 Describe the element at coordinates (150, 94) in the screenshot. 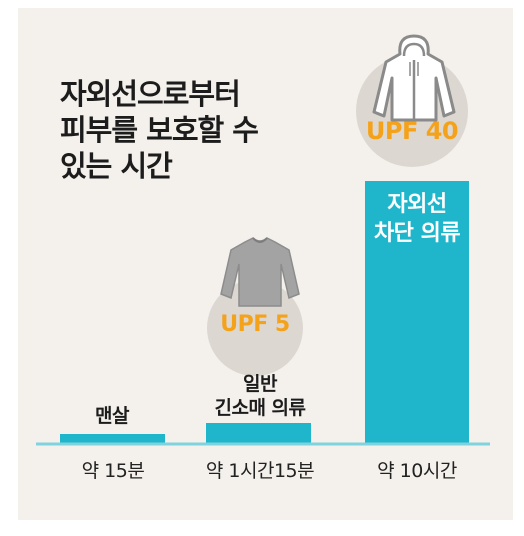

I see `chart-title-line-1: 자외선으로부터` at that location.